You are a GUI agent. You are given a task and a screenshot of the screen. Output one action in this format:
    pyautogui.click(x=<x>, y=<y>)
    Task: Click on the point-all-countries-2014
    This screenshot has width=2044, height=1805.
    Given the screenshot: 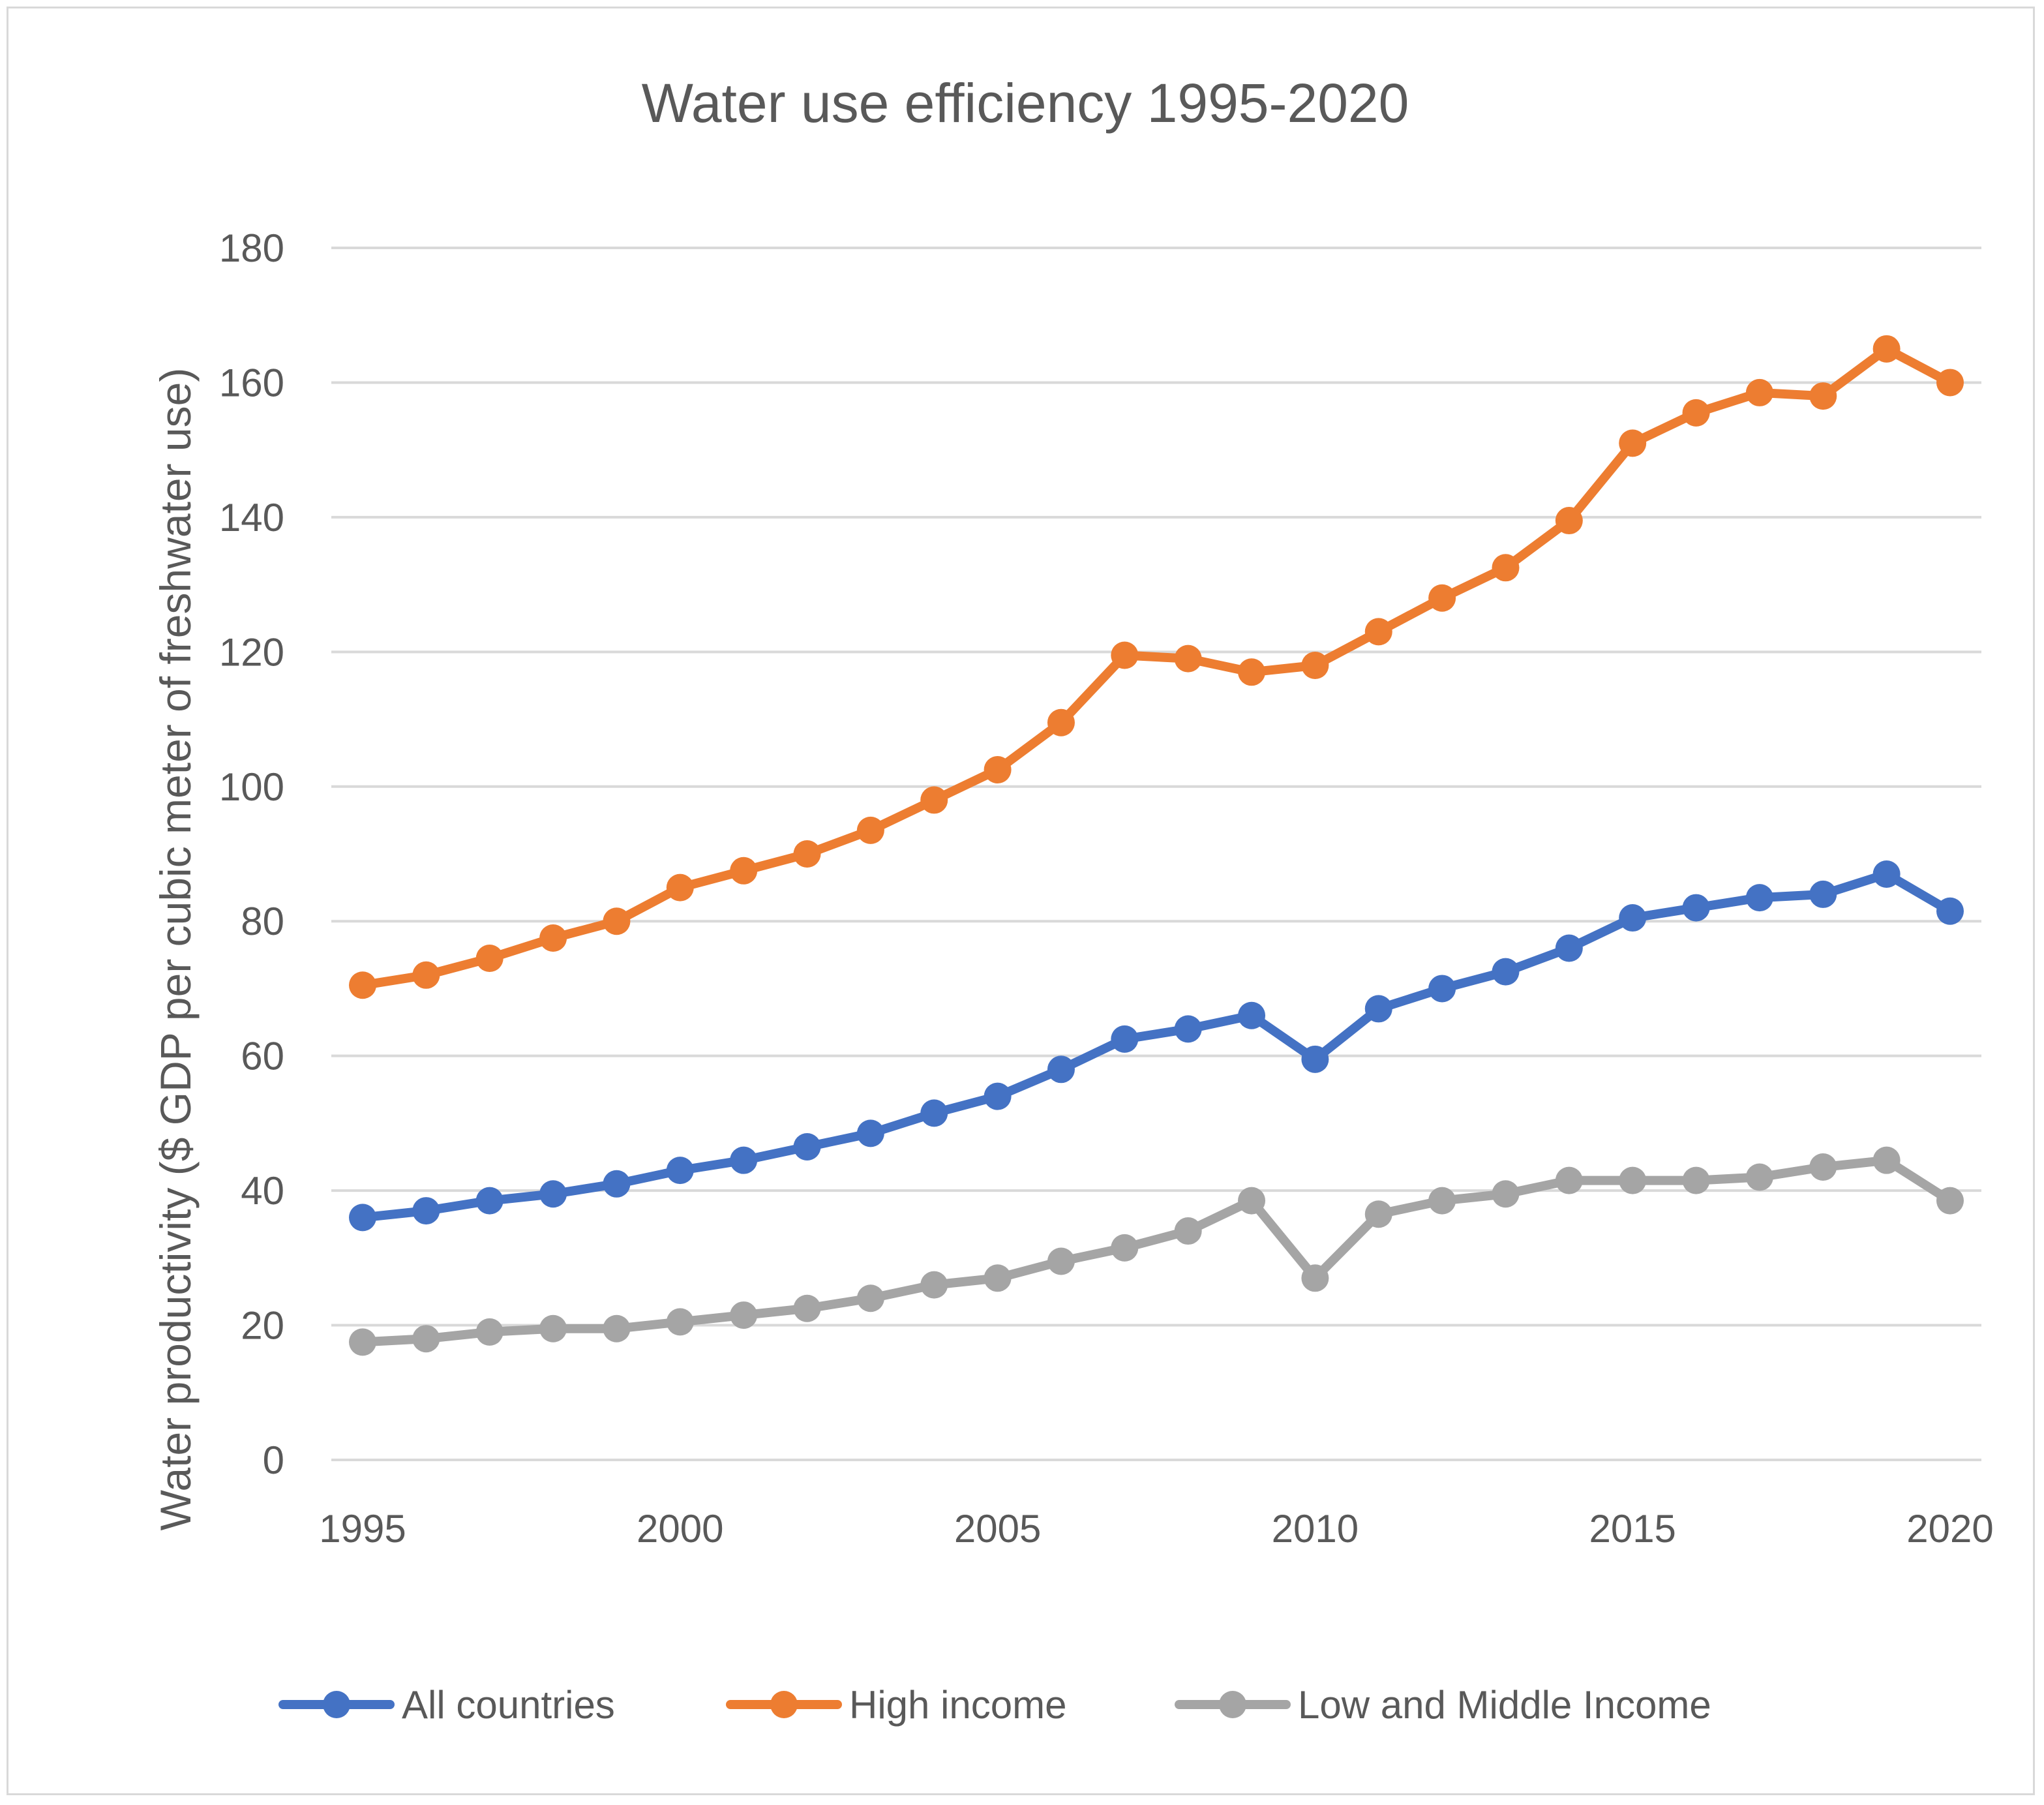 What is the action you would take?
    pyautogui.click(x=1569, y=948)
    